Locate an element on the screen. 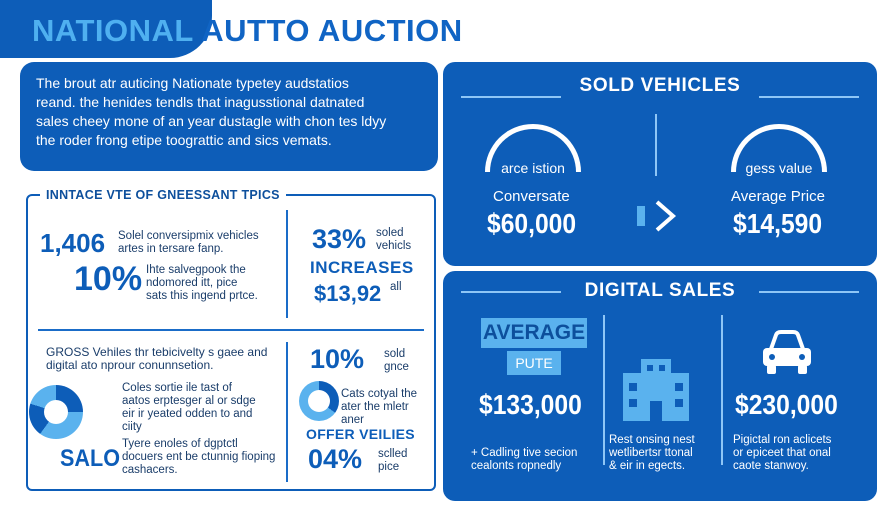 The width and height of the screenshot is (896, 512). stat-desc-line: artes in tersare fanp. is located at coordinates (171, 249).